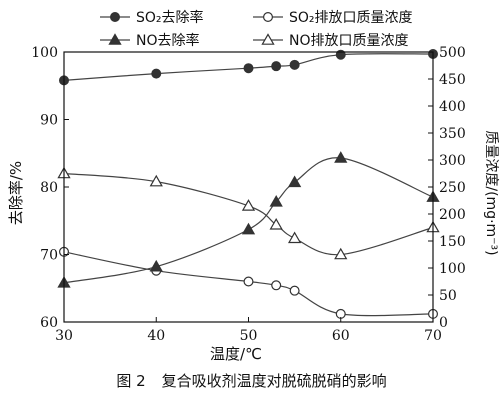  Describe the element at coordinates (49, 188) in the screenshot. I see `y-left-tick-label: 80` at that location.